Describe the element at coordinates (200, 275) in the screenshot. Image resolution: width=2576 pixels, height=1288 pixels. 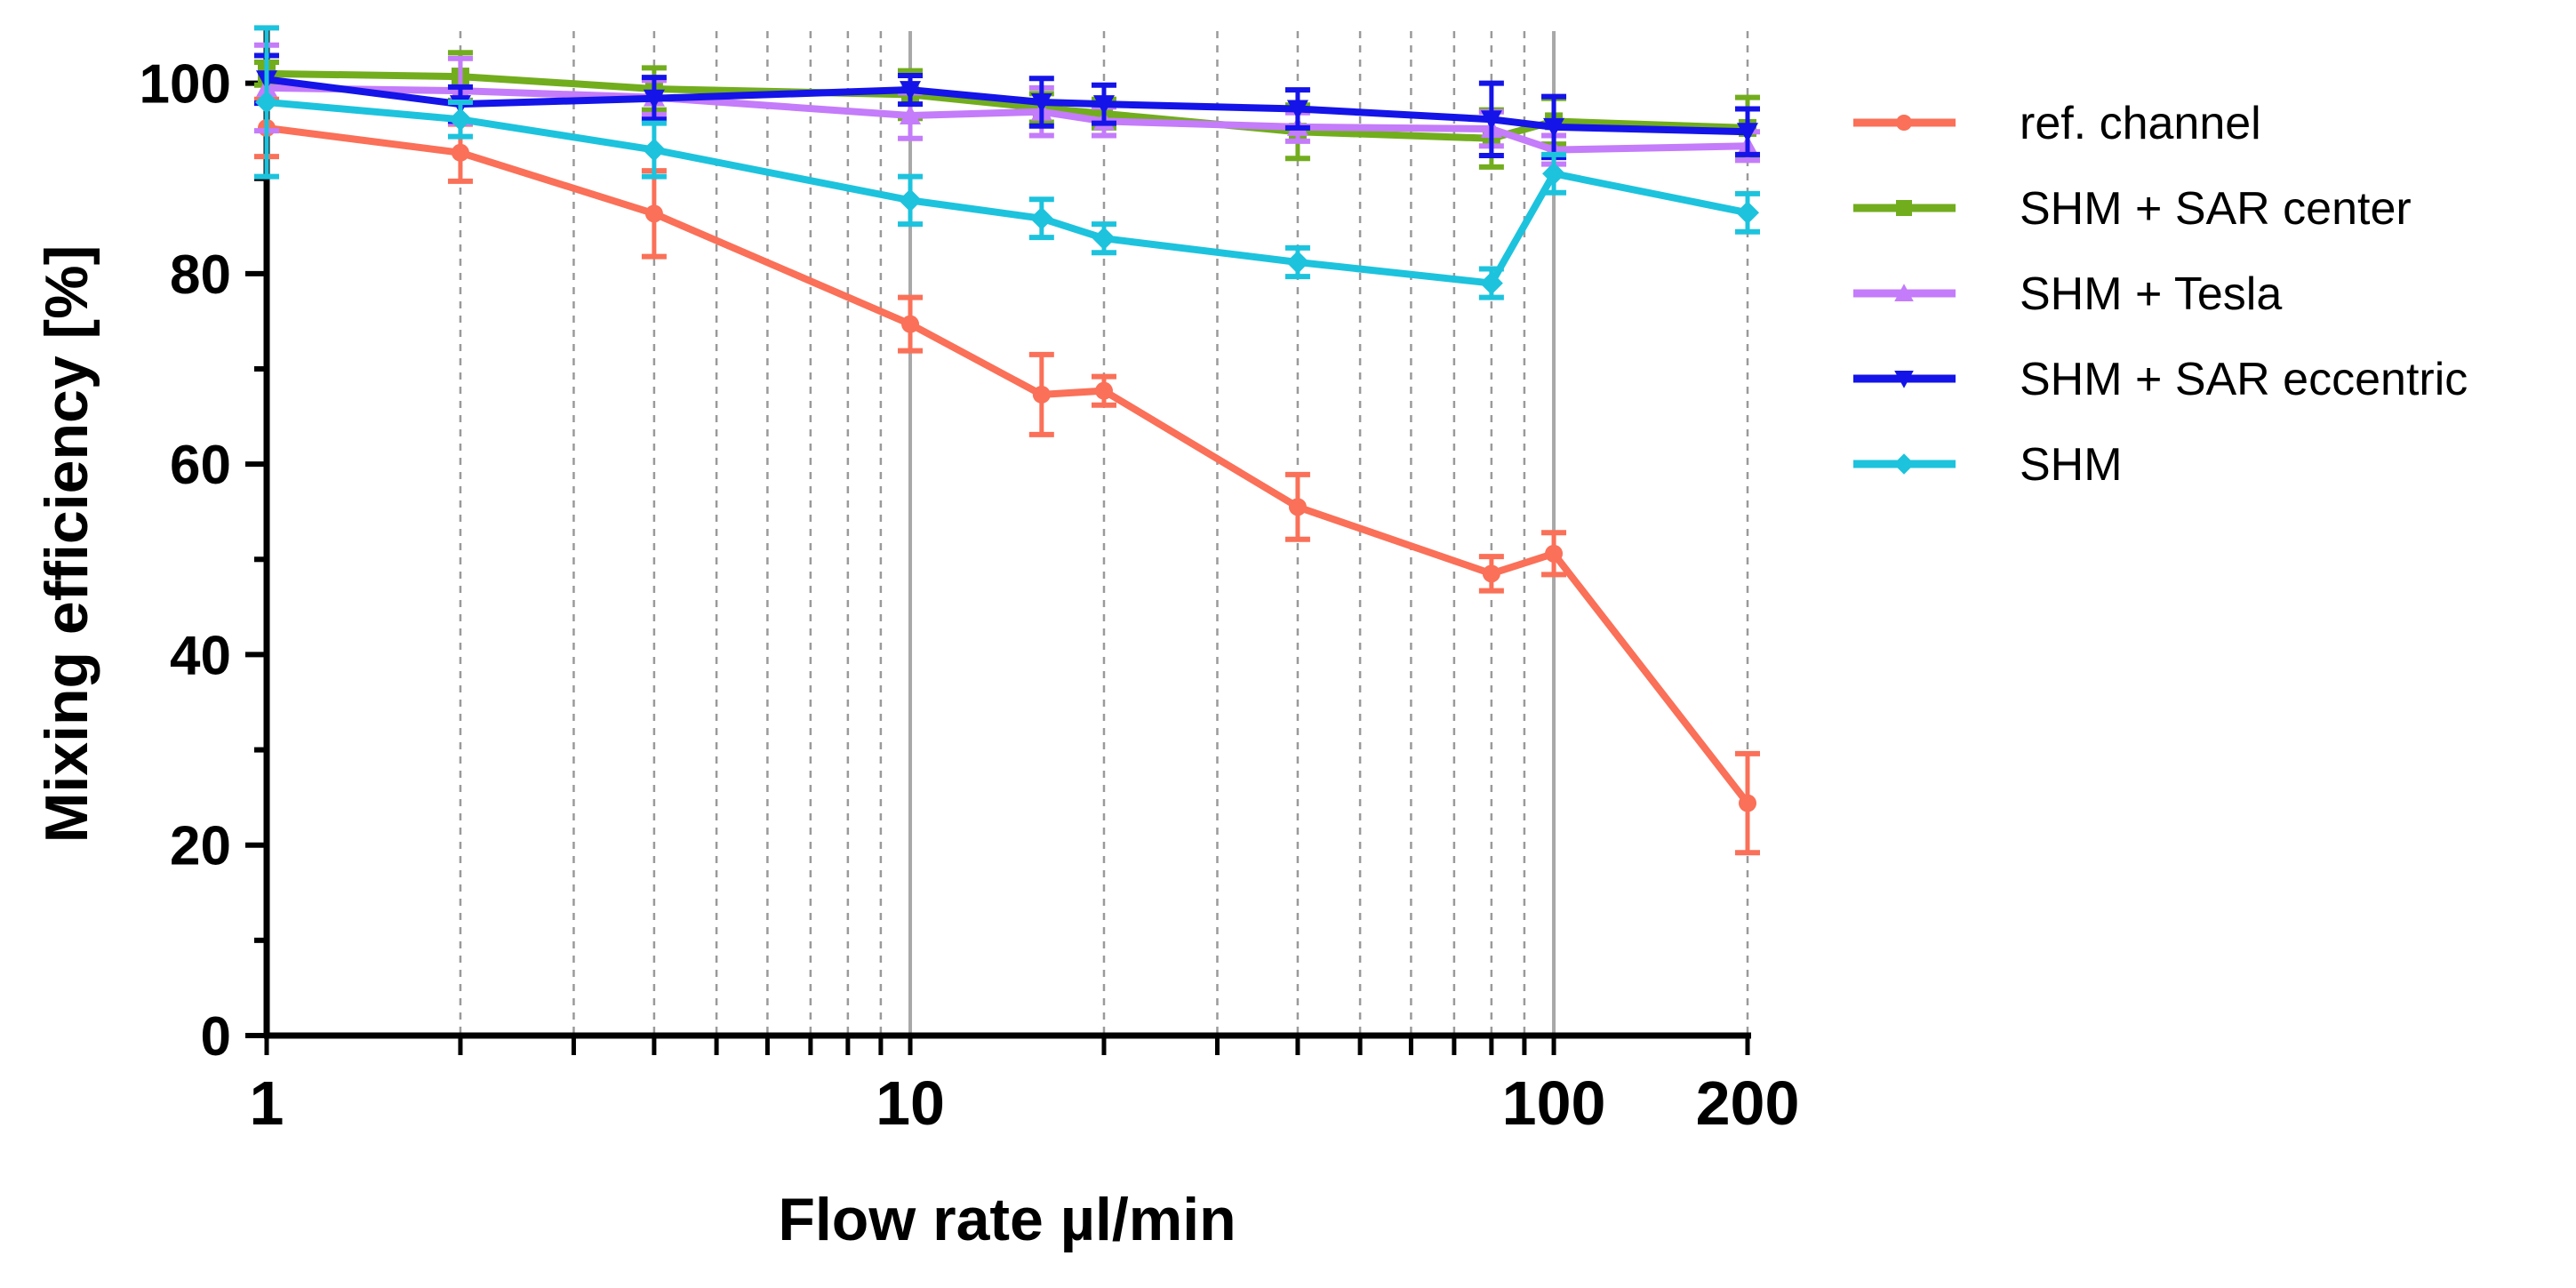
I see `y-tick-label-80: 80` at that location.